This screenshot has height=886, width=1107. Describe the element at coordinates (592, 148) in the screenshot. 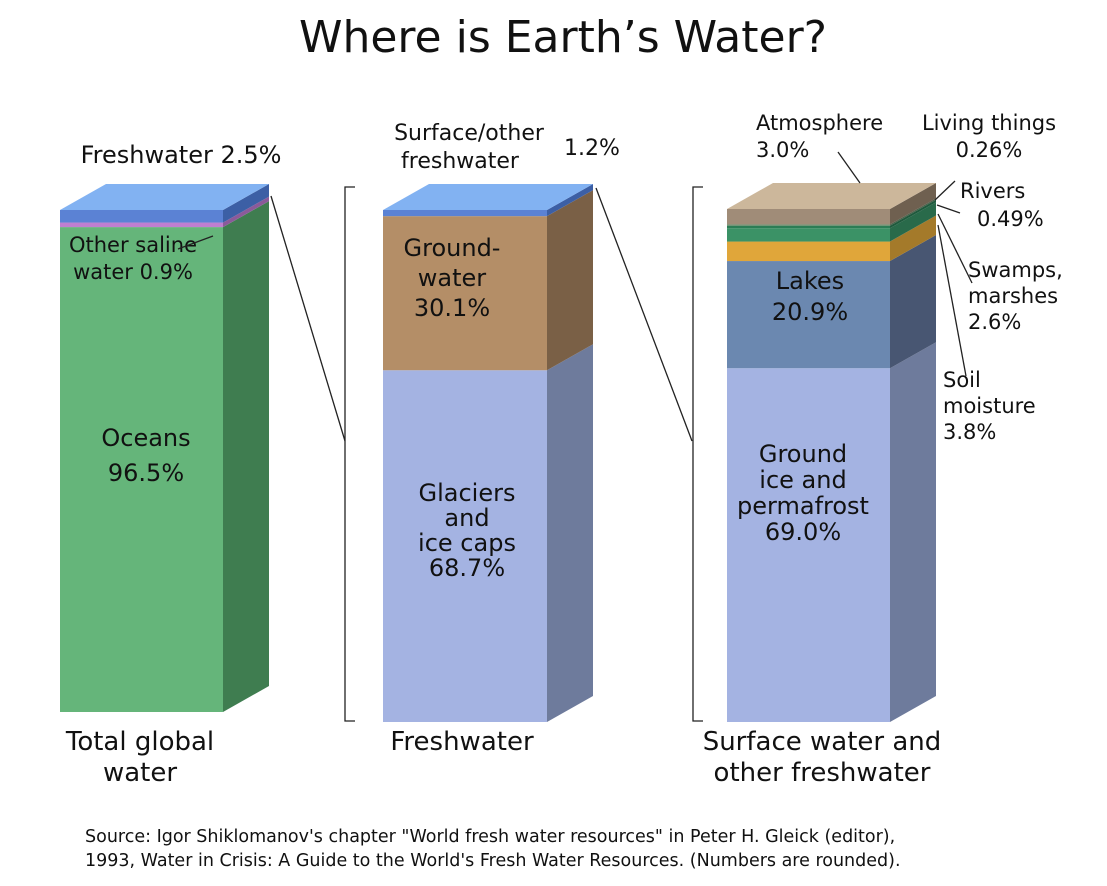

I see `data-label-surface-line-2: 1.2%` at that location.